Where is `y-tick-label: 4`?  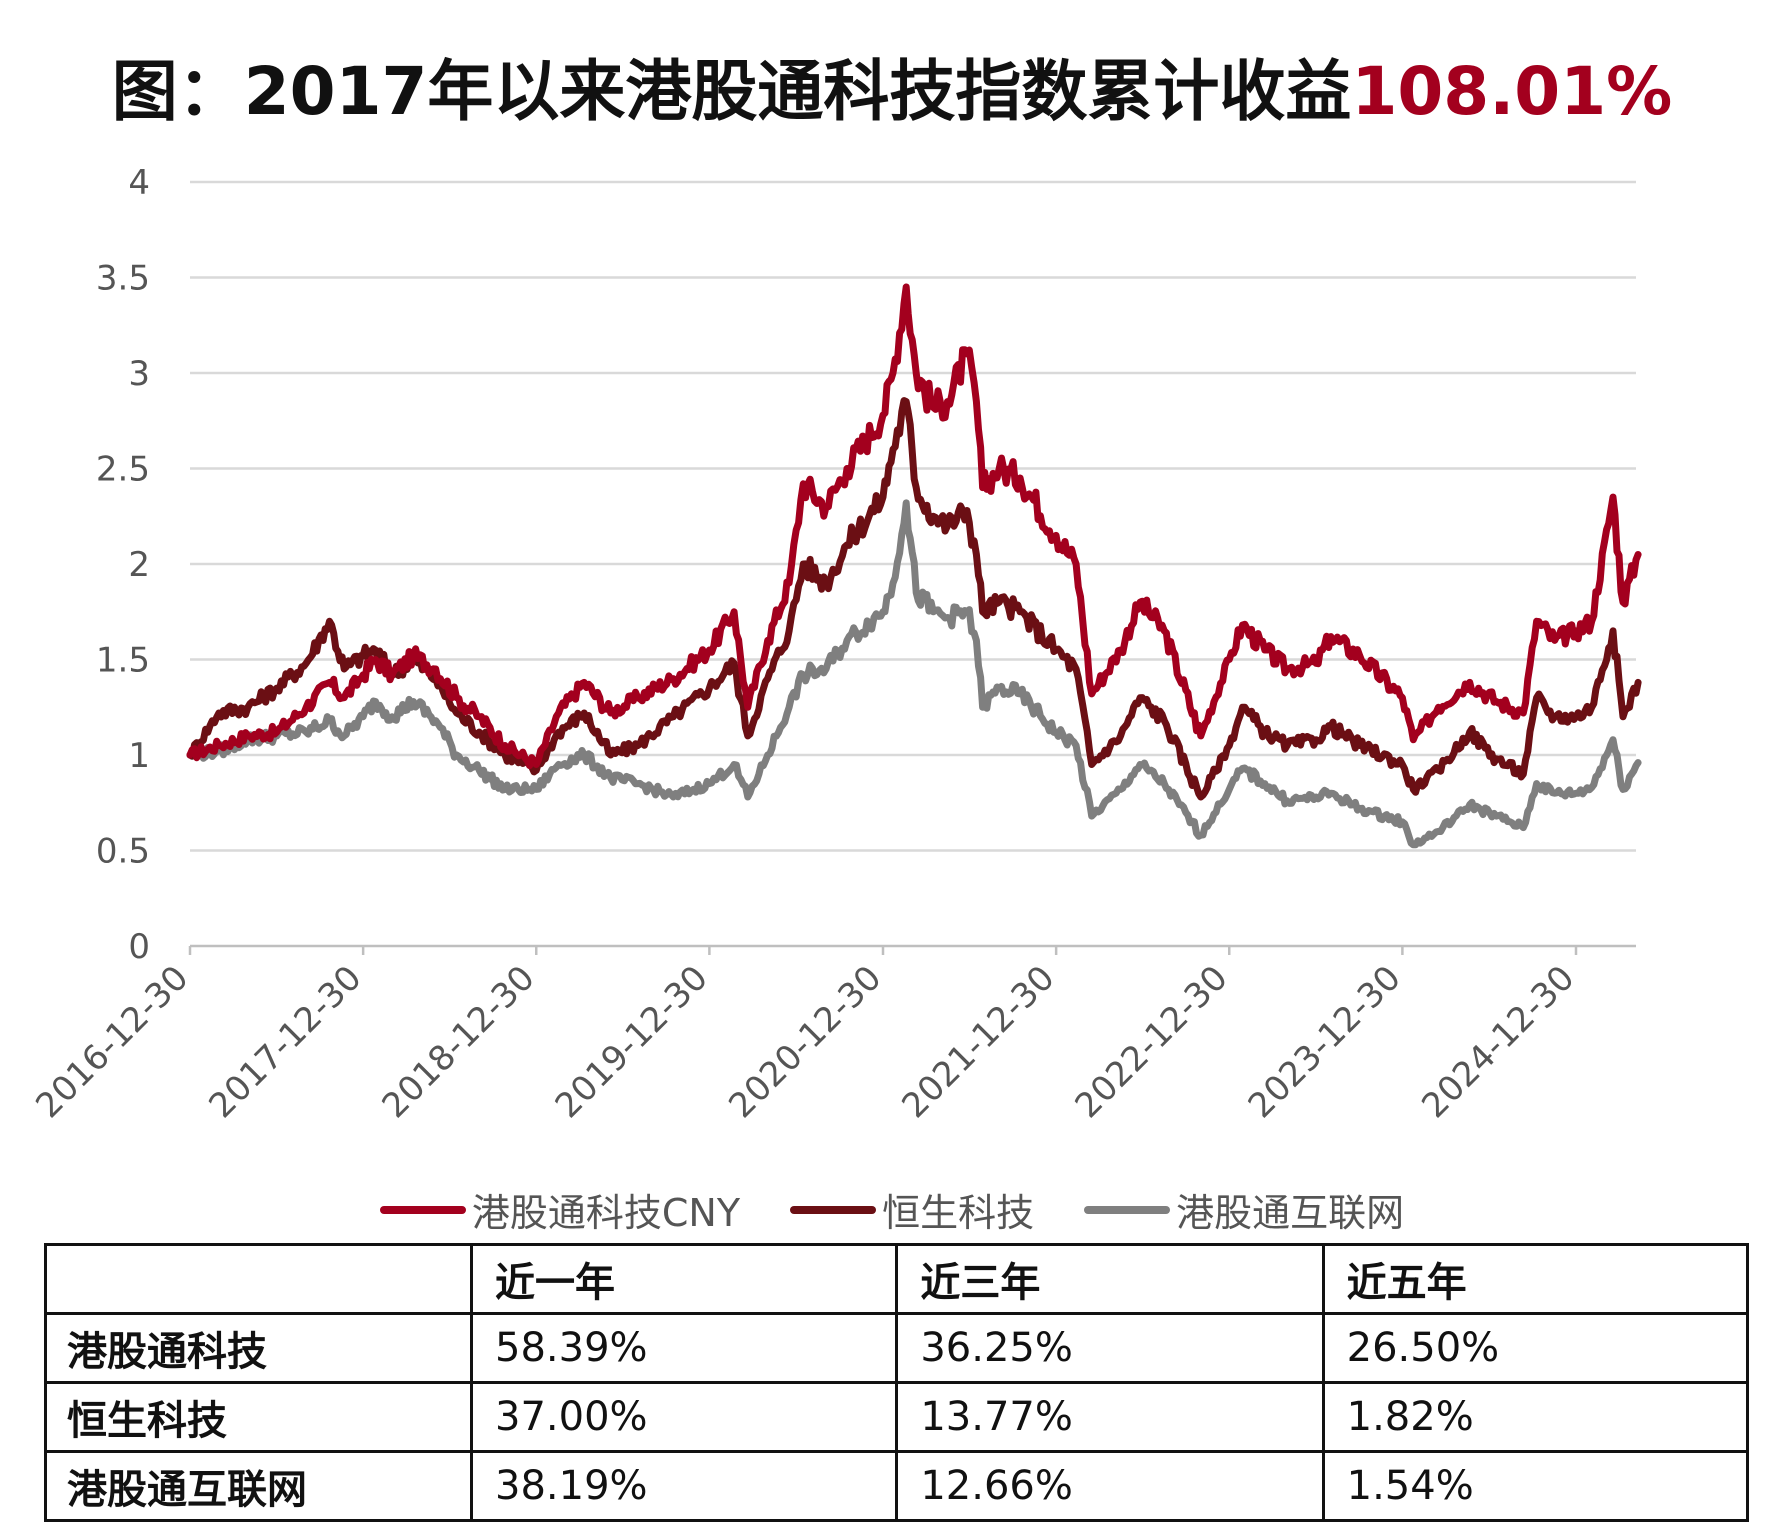
y-tick-label: 4 is located at coordinates (139, 183).